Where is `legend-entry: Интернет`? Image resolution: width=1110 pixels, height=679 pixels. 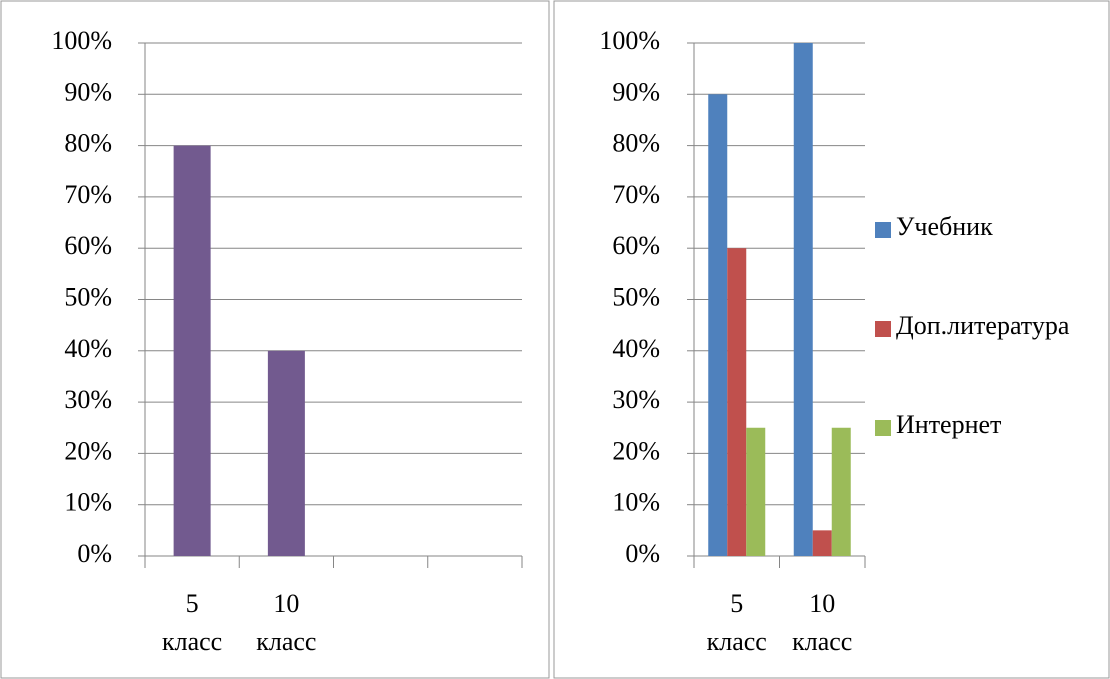 legend-entry: Интернет is located at coordinates (949, 424).